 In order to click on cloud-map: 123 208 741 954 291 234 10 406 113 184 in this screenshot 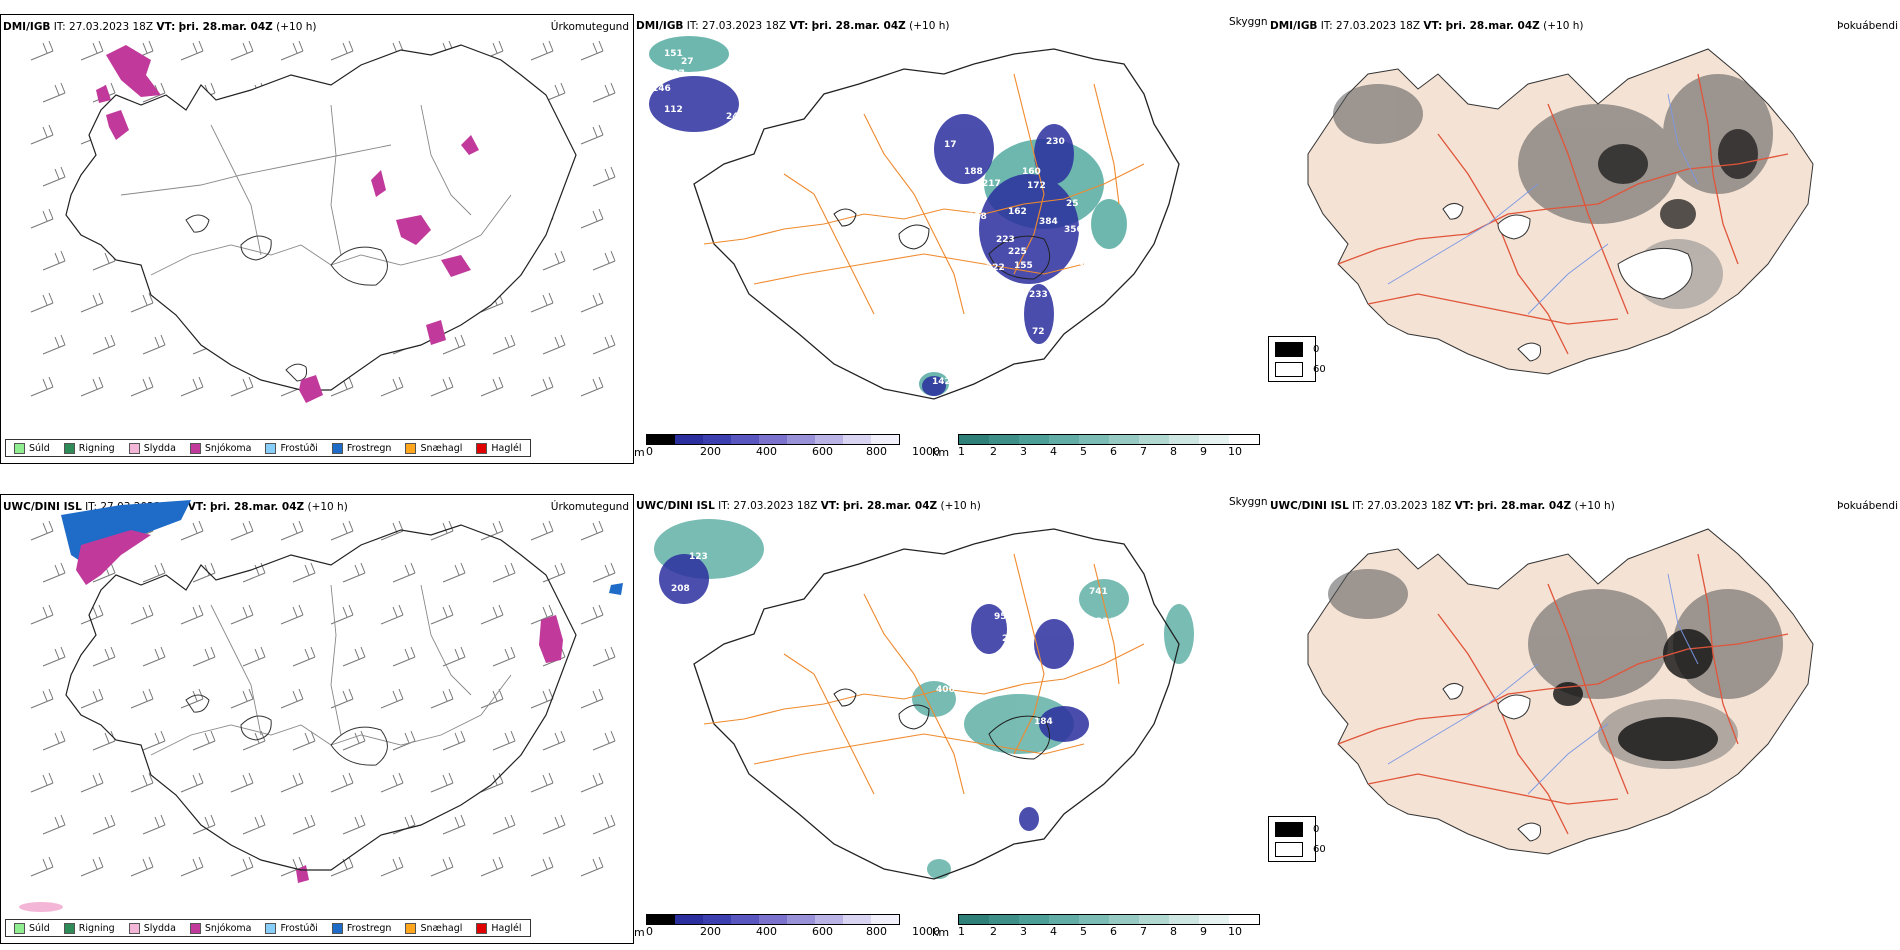, I will do `click(924, 699)`.